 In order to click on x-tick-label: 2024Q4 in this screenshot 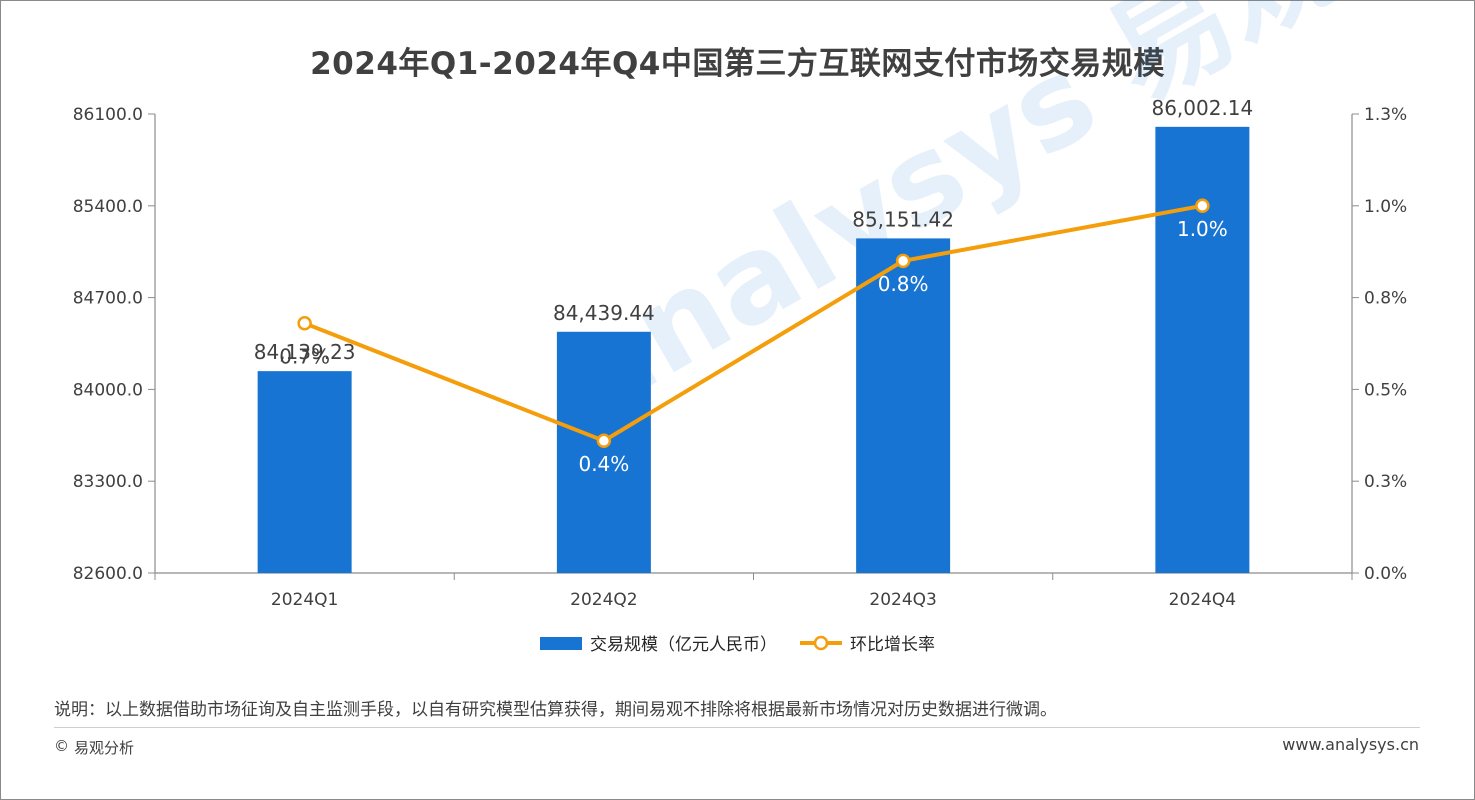, I will do `click(1202, 600)`.